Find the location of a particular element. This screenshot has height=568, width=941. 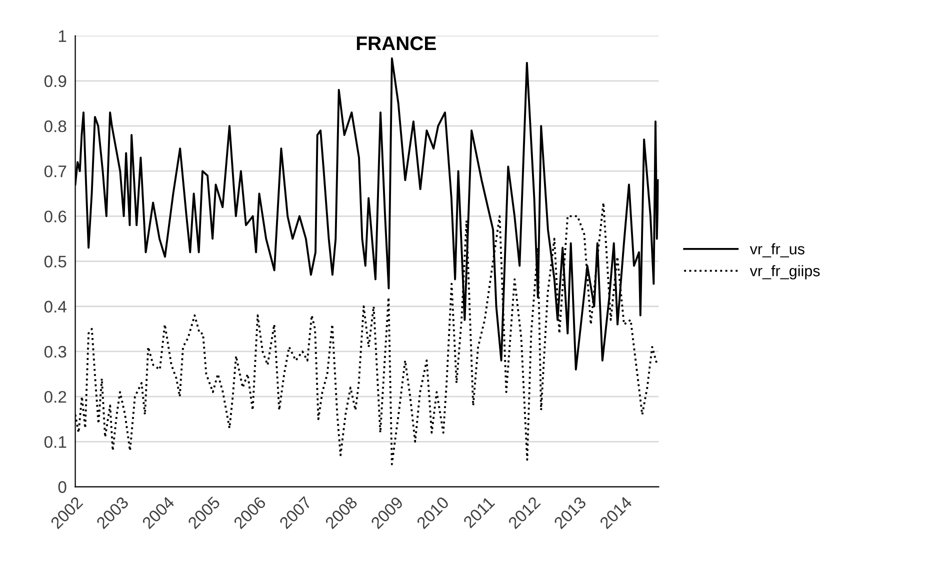

legend-label: vr_fr_us is located at coordinates (777, 250).